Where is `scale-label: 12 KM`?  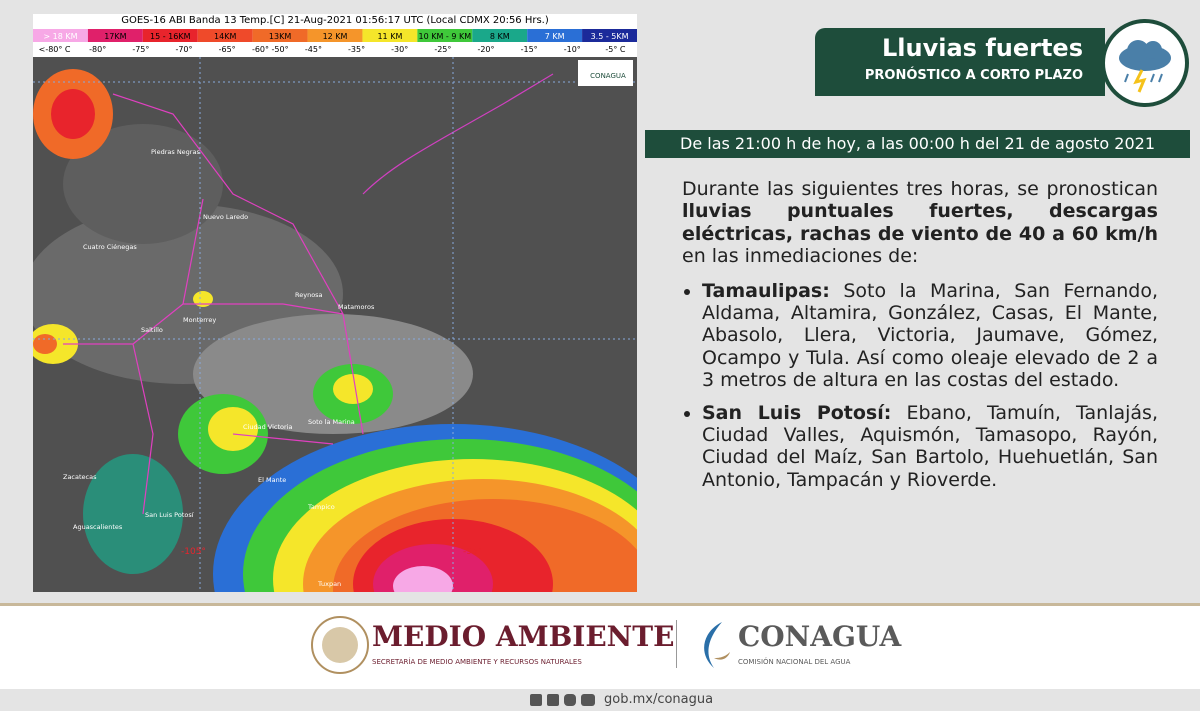
scale-label: 12 KM is located at coordinates (335, 36).